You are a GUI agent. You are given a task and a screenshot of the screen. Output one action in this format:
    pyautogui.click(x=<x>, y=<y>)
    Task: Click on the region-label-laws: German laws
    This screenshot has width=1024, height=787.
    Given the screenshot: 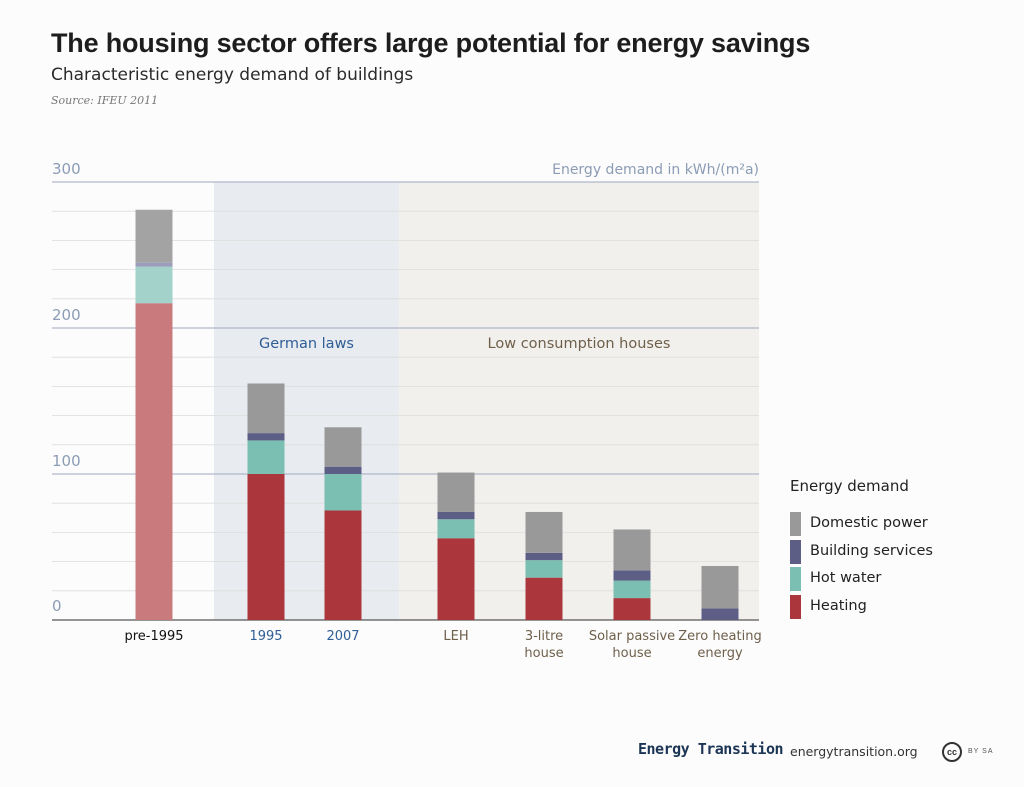 What is the action you would take?
    pyautogui.click(x=306, y=344)
    